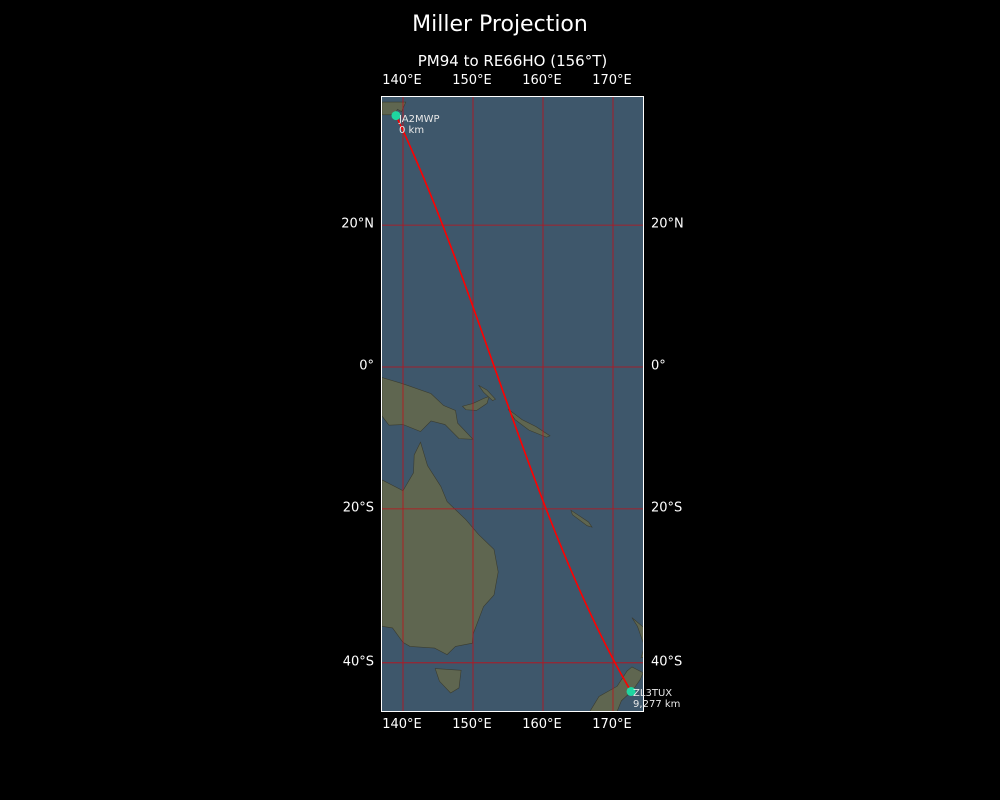 This screenshot has height=800, width=1000. I want to click on end-marker, so click(631, 691).